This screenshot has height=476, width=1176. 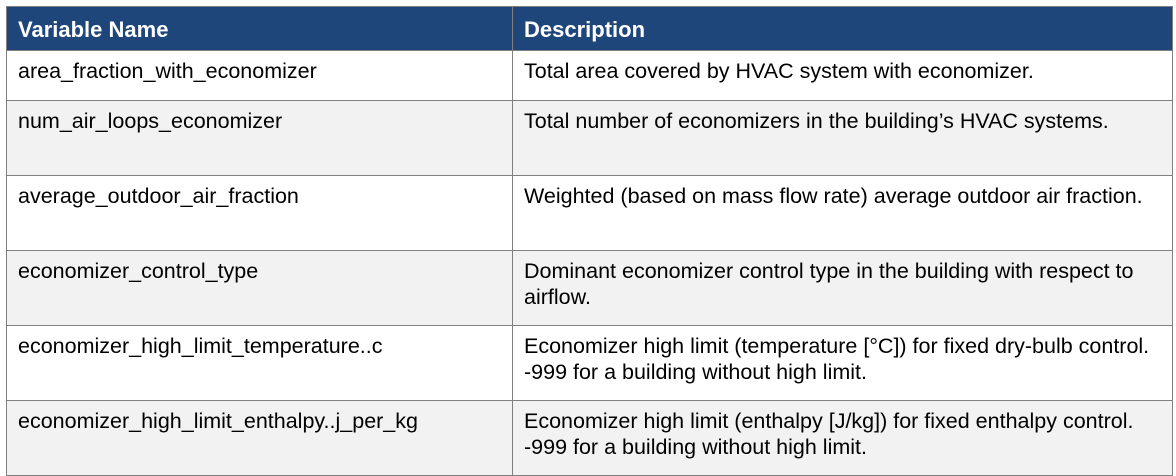 I want to click on variable-name-cell: economizer_control_type, so click(x=259, y=288).